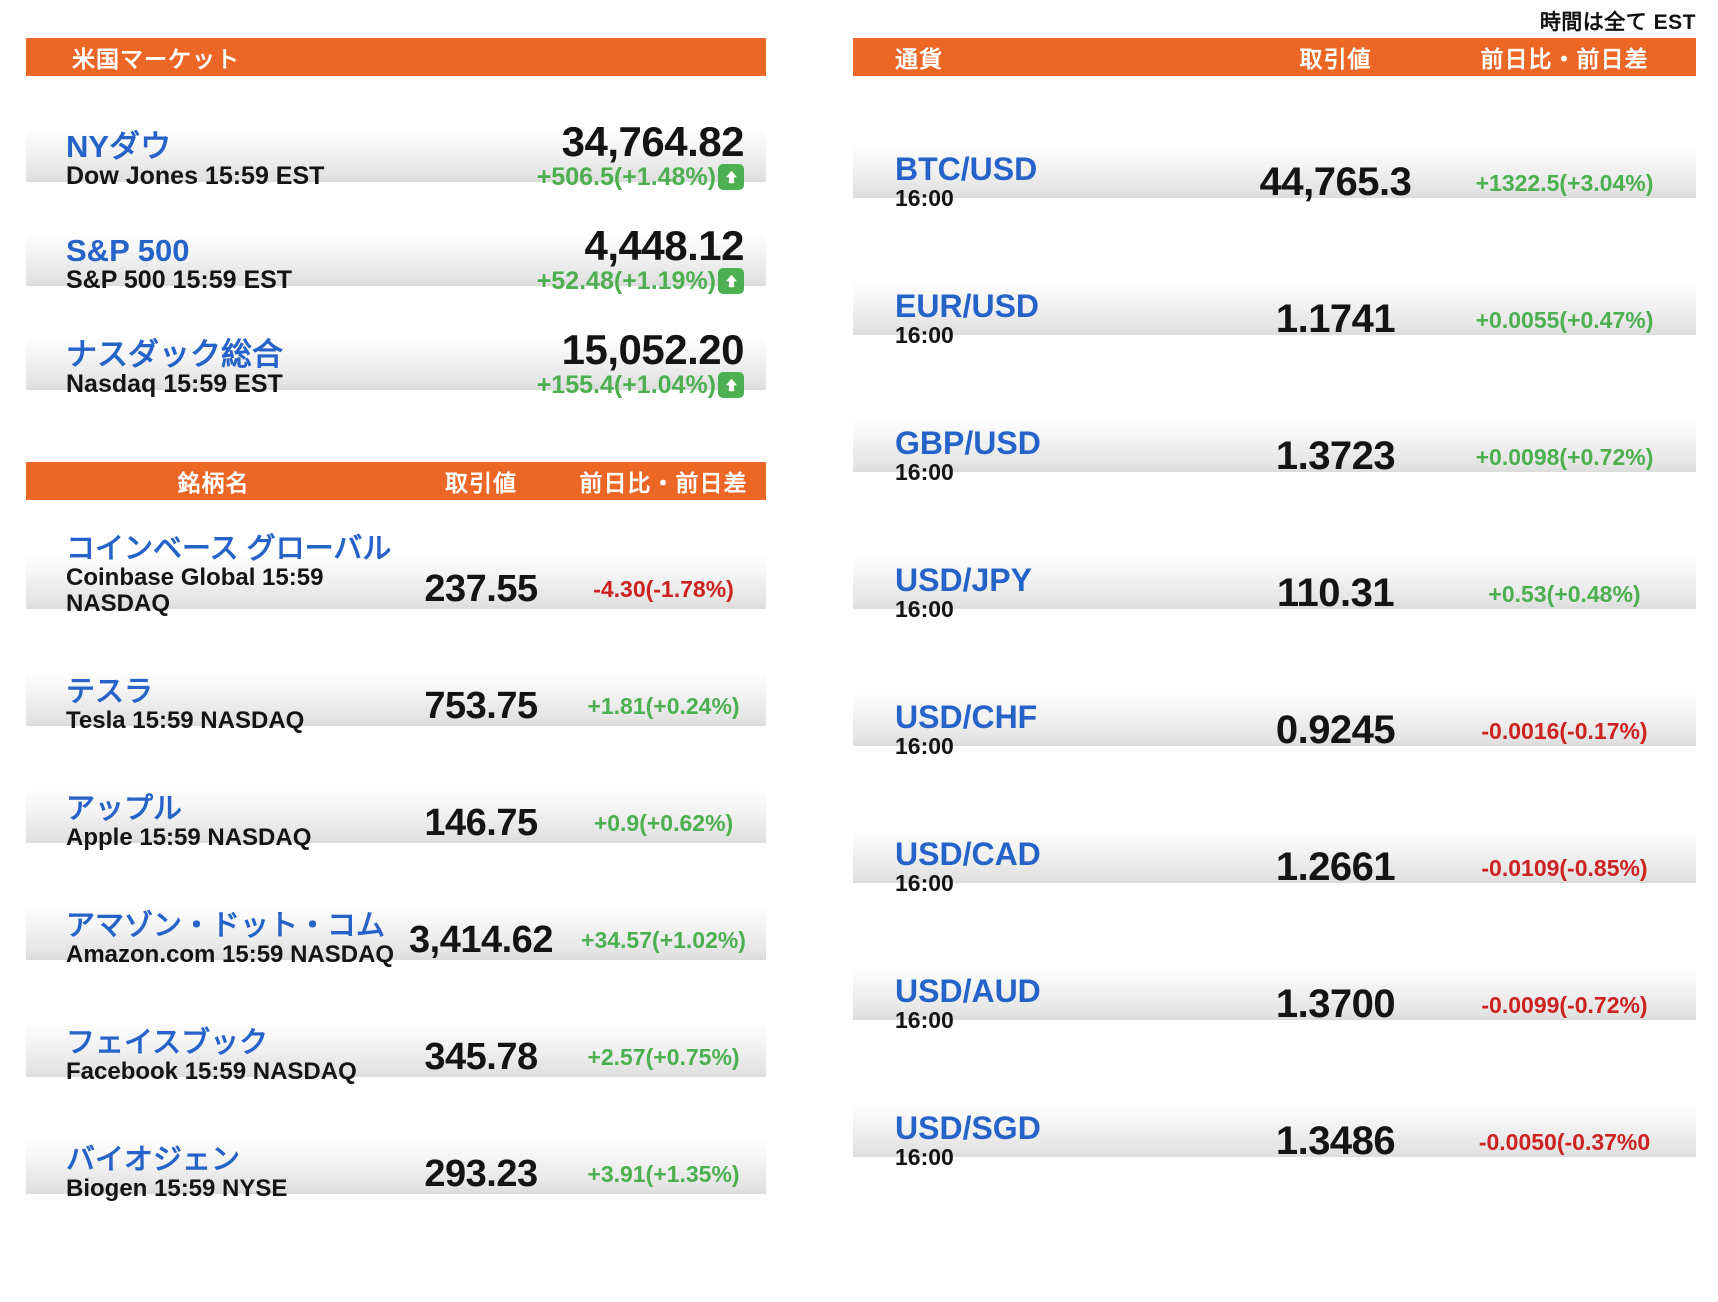 This screenshot has height=1302, width=1718. What do you see at coordinates (963, 579) in the screenshot?
I see `currency-pair: USD/JPY` at bounding box center [963, 579].